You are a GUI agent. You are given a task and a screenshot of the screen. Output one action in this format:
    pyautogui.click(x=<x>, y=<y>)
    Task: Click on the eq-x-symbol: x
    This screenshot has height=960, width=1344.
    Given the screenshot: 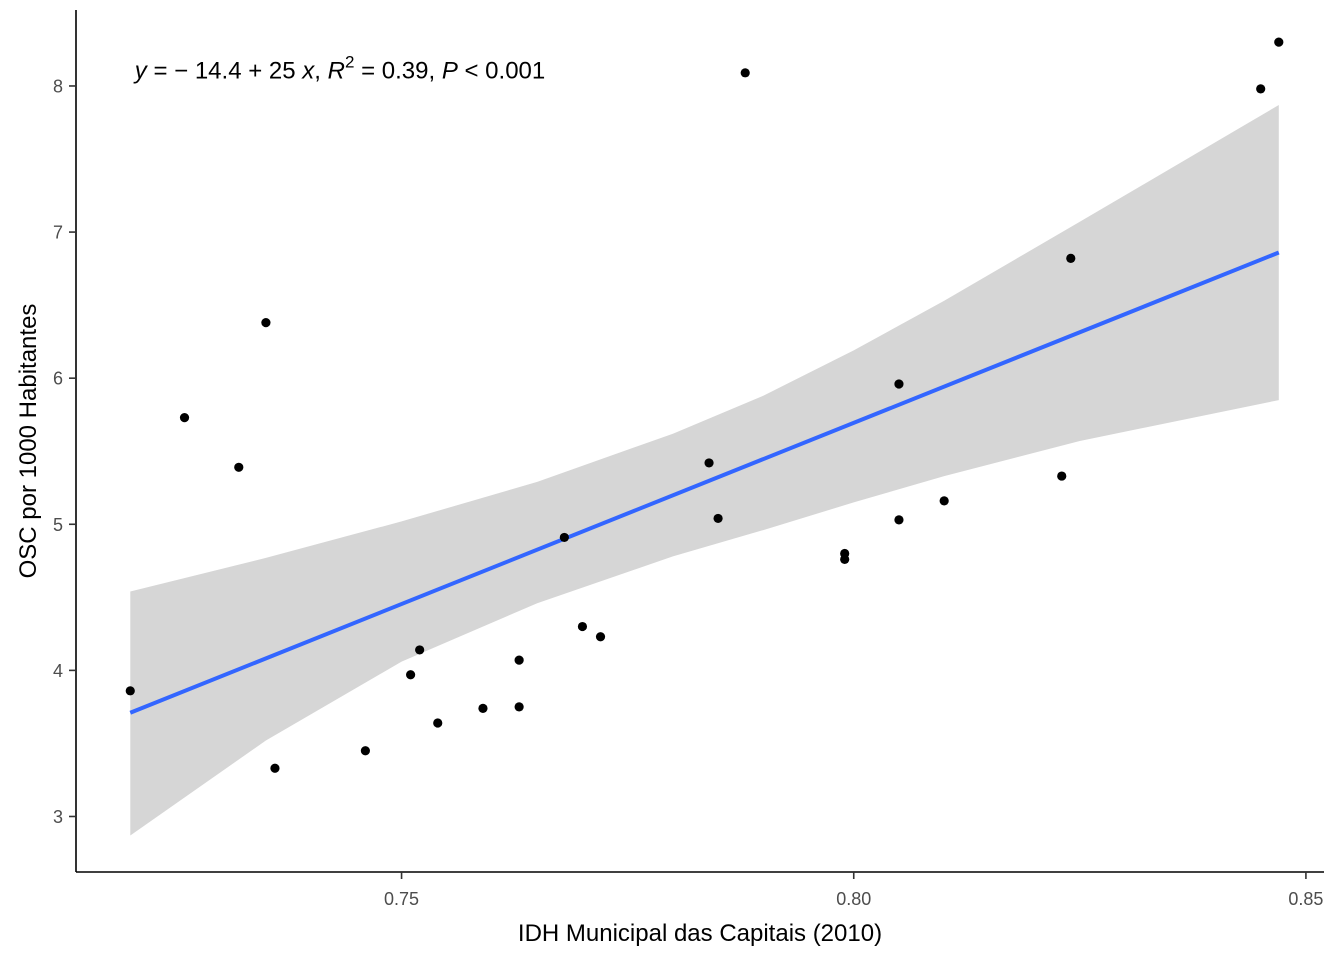 What is the action you would take?
    pyautogui.click(x=308, y=71)
    